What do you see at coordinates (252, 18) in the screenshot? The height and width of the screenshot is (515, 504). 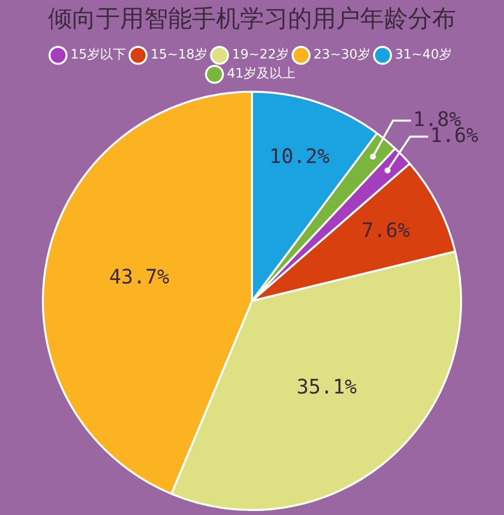 I see `chart-title: 倾向于用智能手机学习的用户年龄分布` at bounding box center [252, 18].